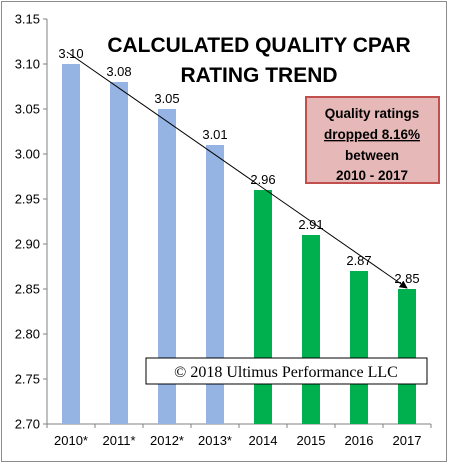 The image size is (450, 465). Describe the element at coordinates (358, 260) in the screenshot. I see `data-label: 2.87` at that location.